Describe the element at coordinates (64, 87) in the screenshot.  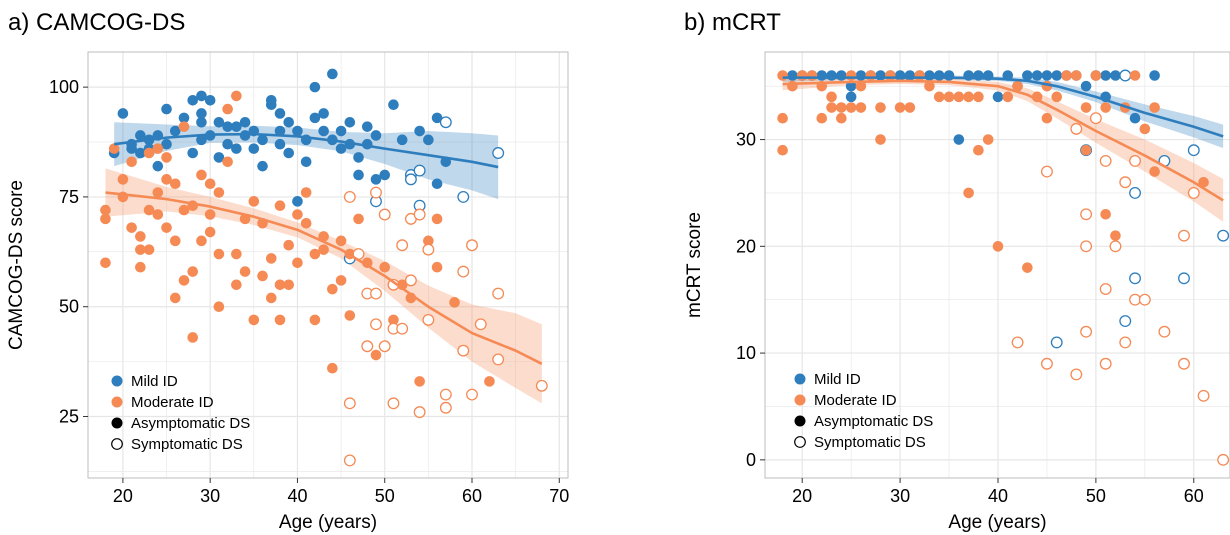
I see `y-tick-label: 100` at that location.